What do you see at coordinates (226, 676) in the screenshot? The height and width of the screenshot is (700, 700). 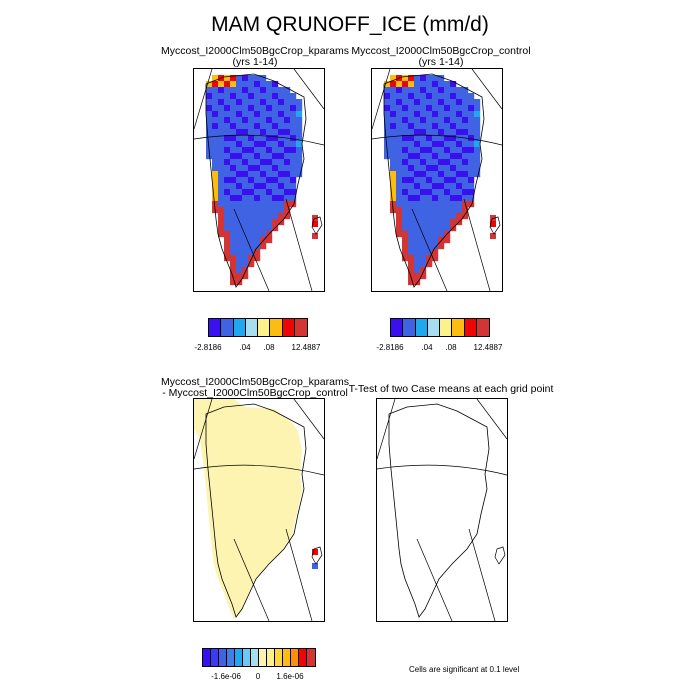 I see `colorbar-label: -1.6e-06` at bounding box center [226, 676].